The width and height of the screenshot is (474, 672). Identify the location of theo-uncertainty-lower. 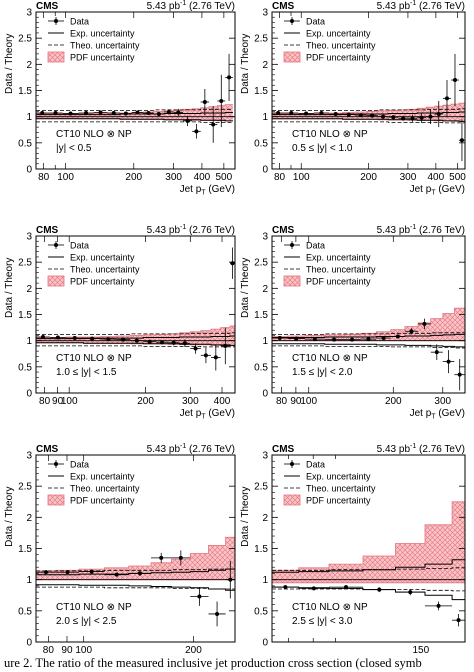
(368, 590).